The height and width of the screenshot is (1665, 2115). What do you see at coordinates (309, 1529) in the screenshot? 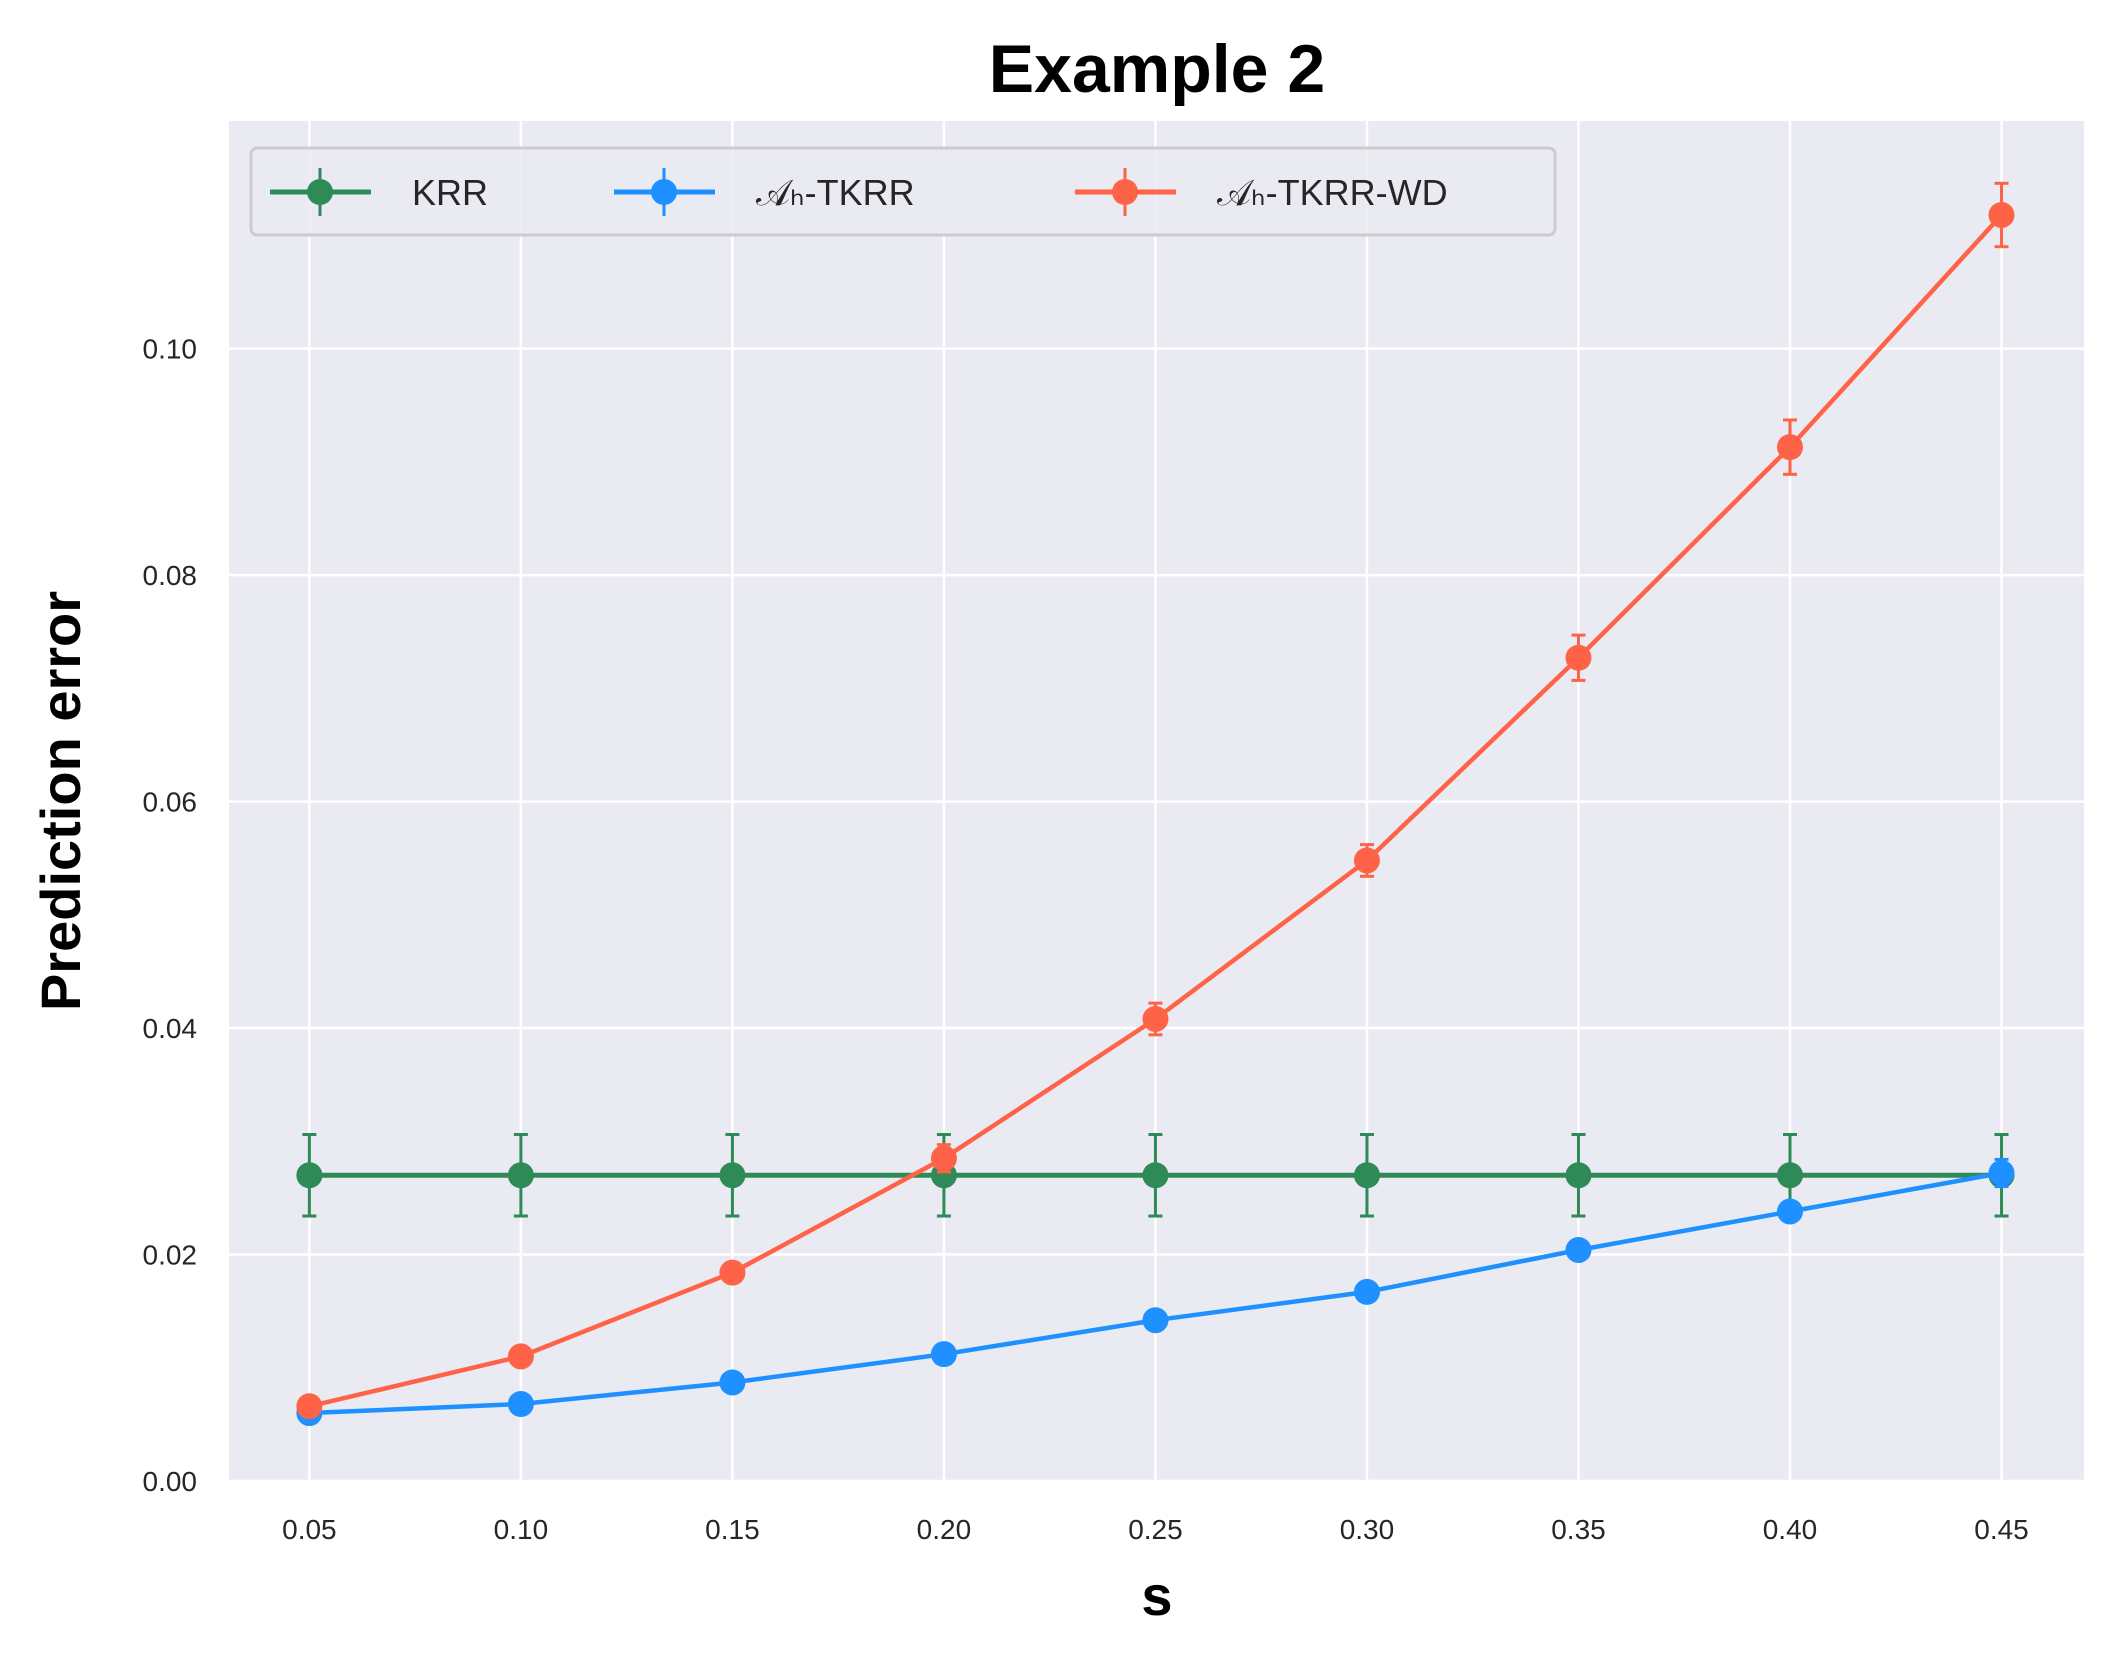
I see `x-tick-label: 0.05` at bounding box center [309, 1529].